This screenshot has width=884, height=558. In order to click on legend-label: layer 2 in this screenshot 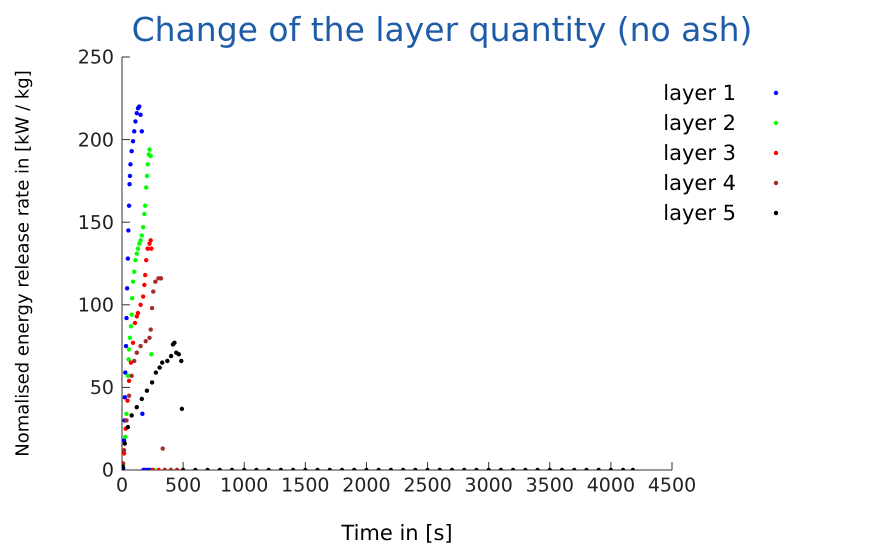, I will do `click(699, 123)`.